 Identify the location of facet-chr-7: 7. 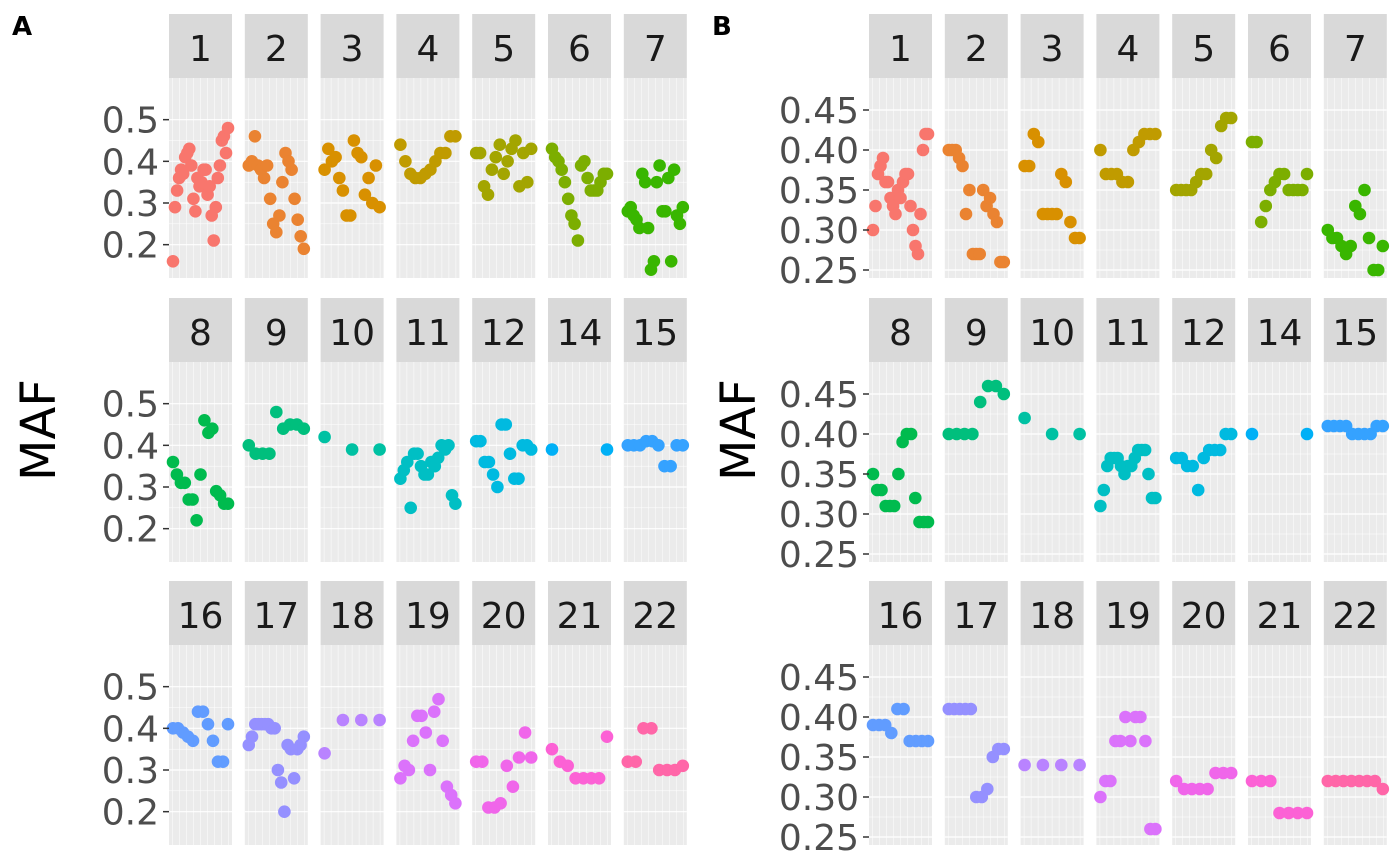
(1355, 146).